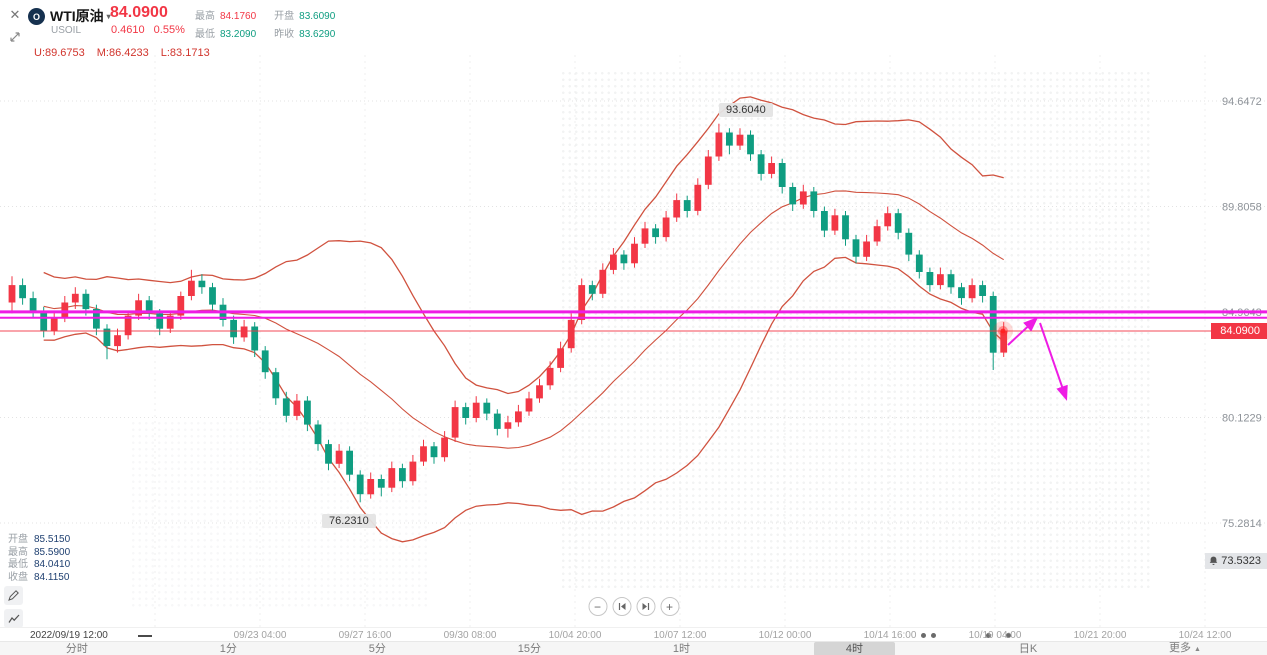  What do you see at coordinates (80, 16) in the screenshot?
I see `symbol-dropdown: WTI原油 ▾` at bounding box center [80, 16].